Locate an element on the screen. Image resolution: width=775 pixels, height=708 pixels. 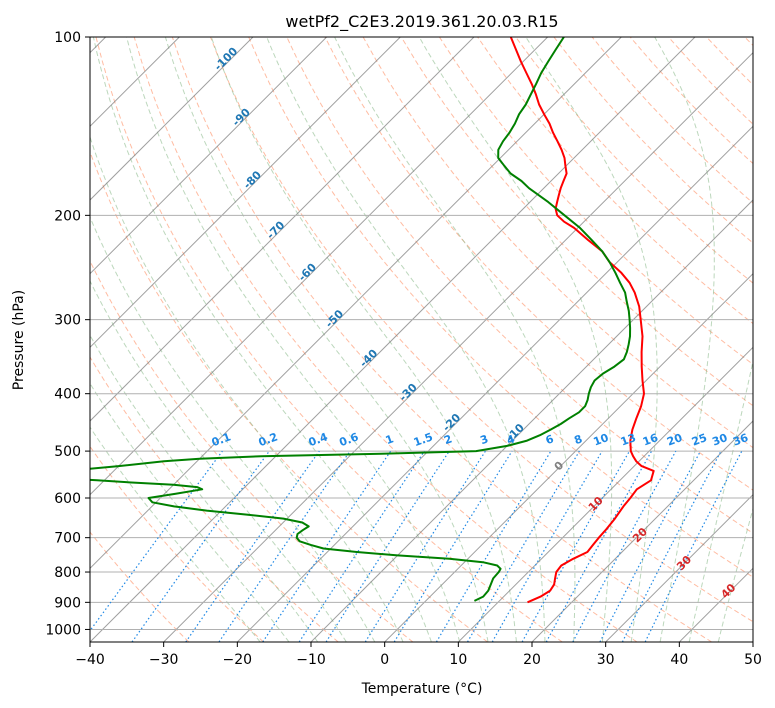
x-tick-label: 30 is located at coordinates (606, 660).